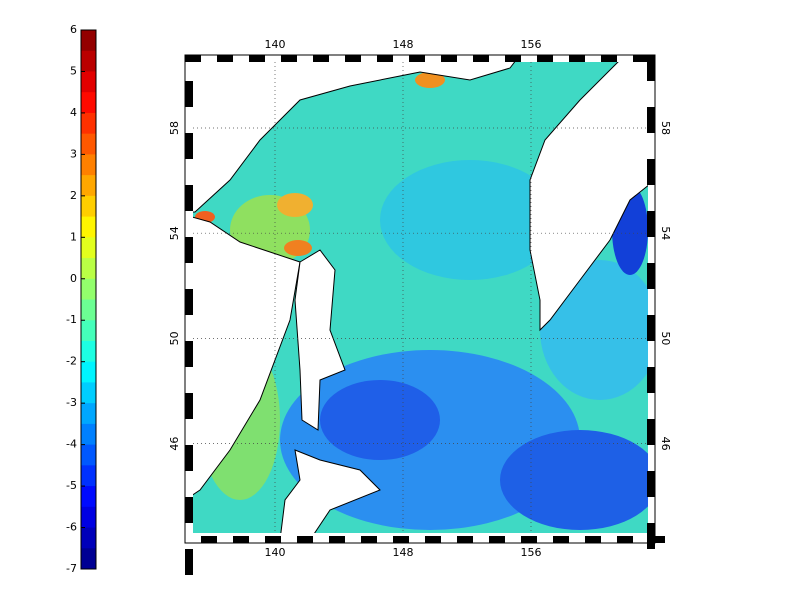 This screenshot has height=604, width=800. Describe the element at coordinates (73, 153) in the screenshot. I see `colorbar-tick-label: 3` at that location.